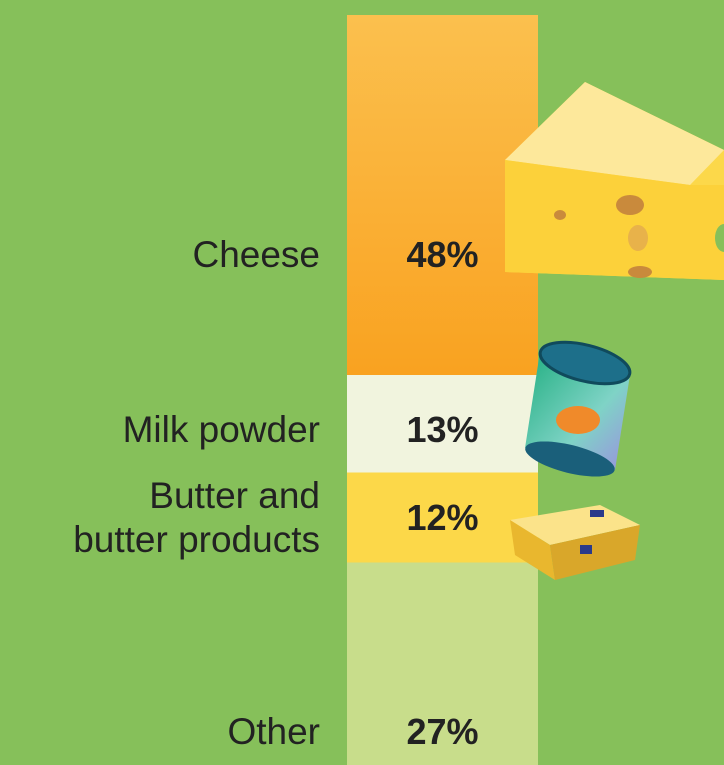 The image size is (724, 765). I want to click on butter-icon, so click(575, 542).